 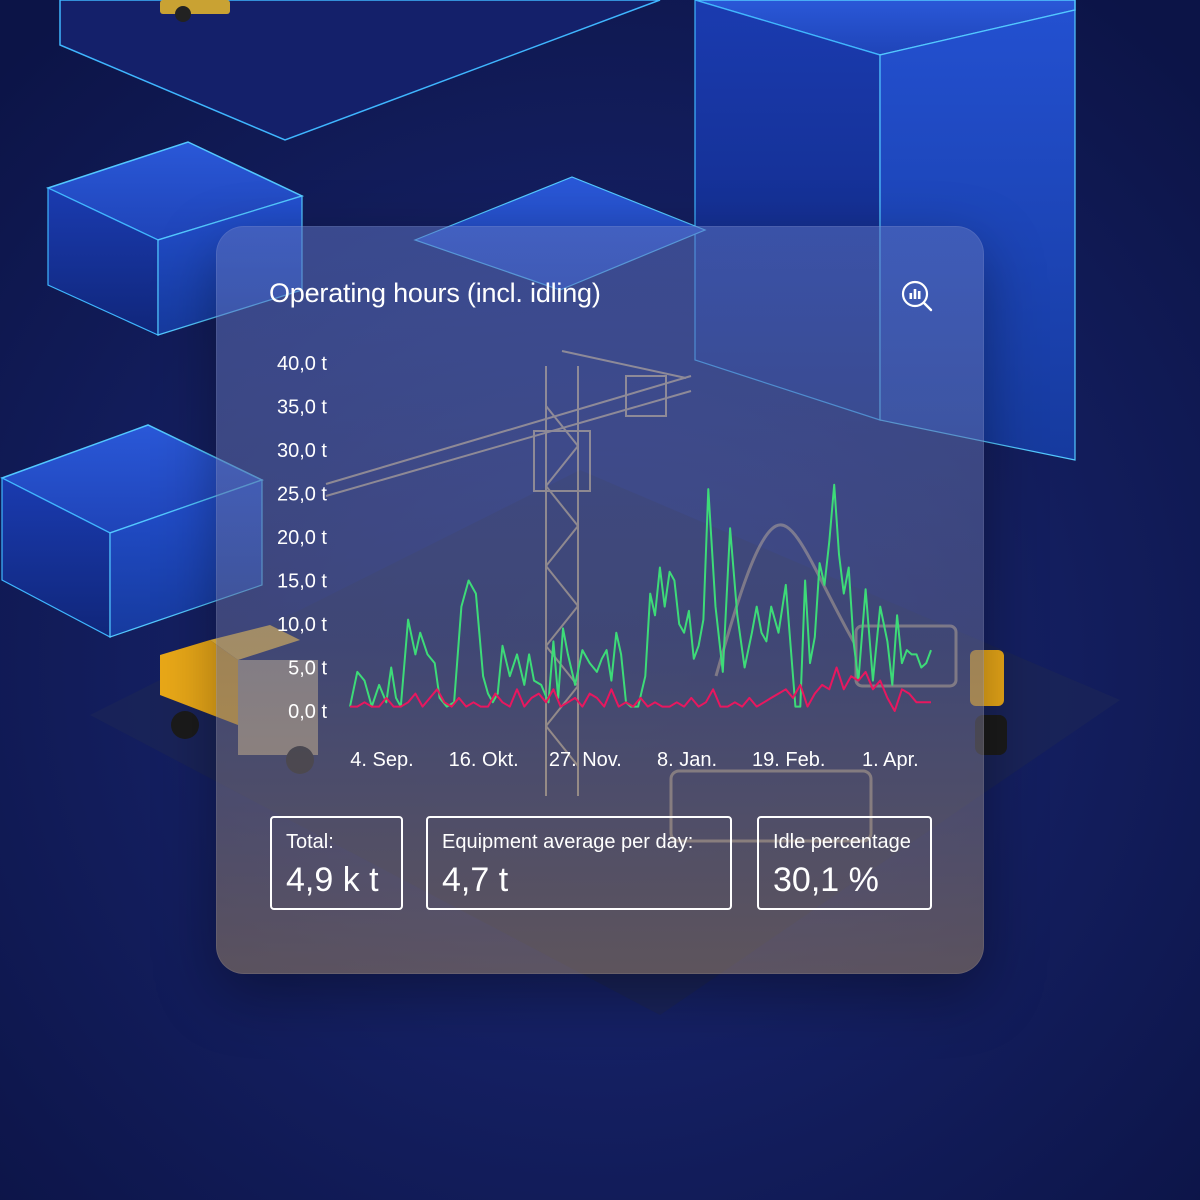 I want to click on operating-series-line, so click(x=640, y=595).